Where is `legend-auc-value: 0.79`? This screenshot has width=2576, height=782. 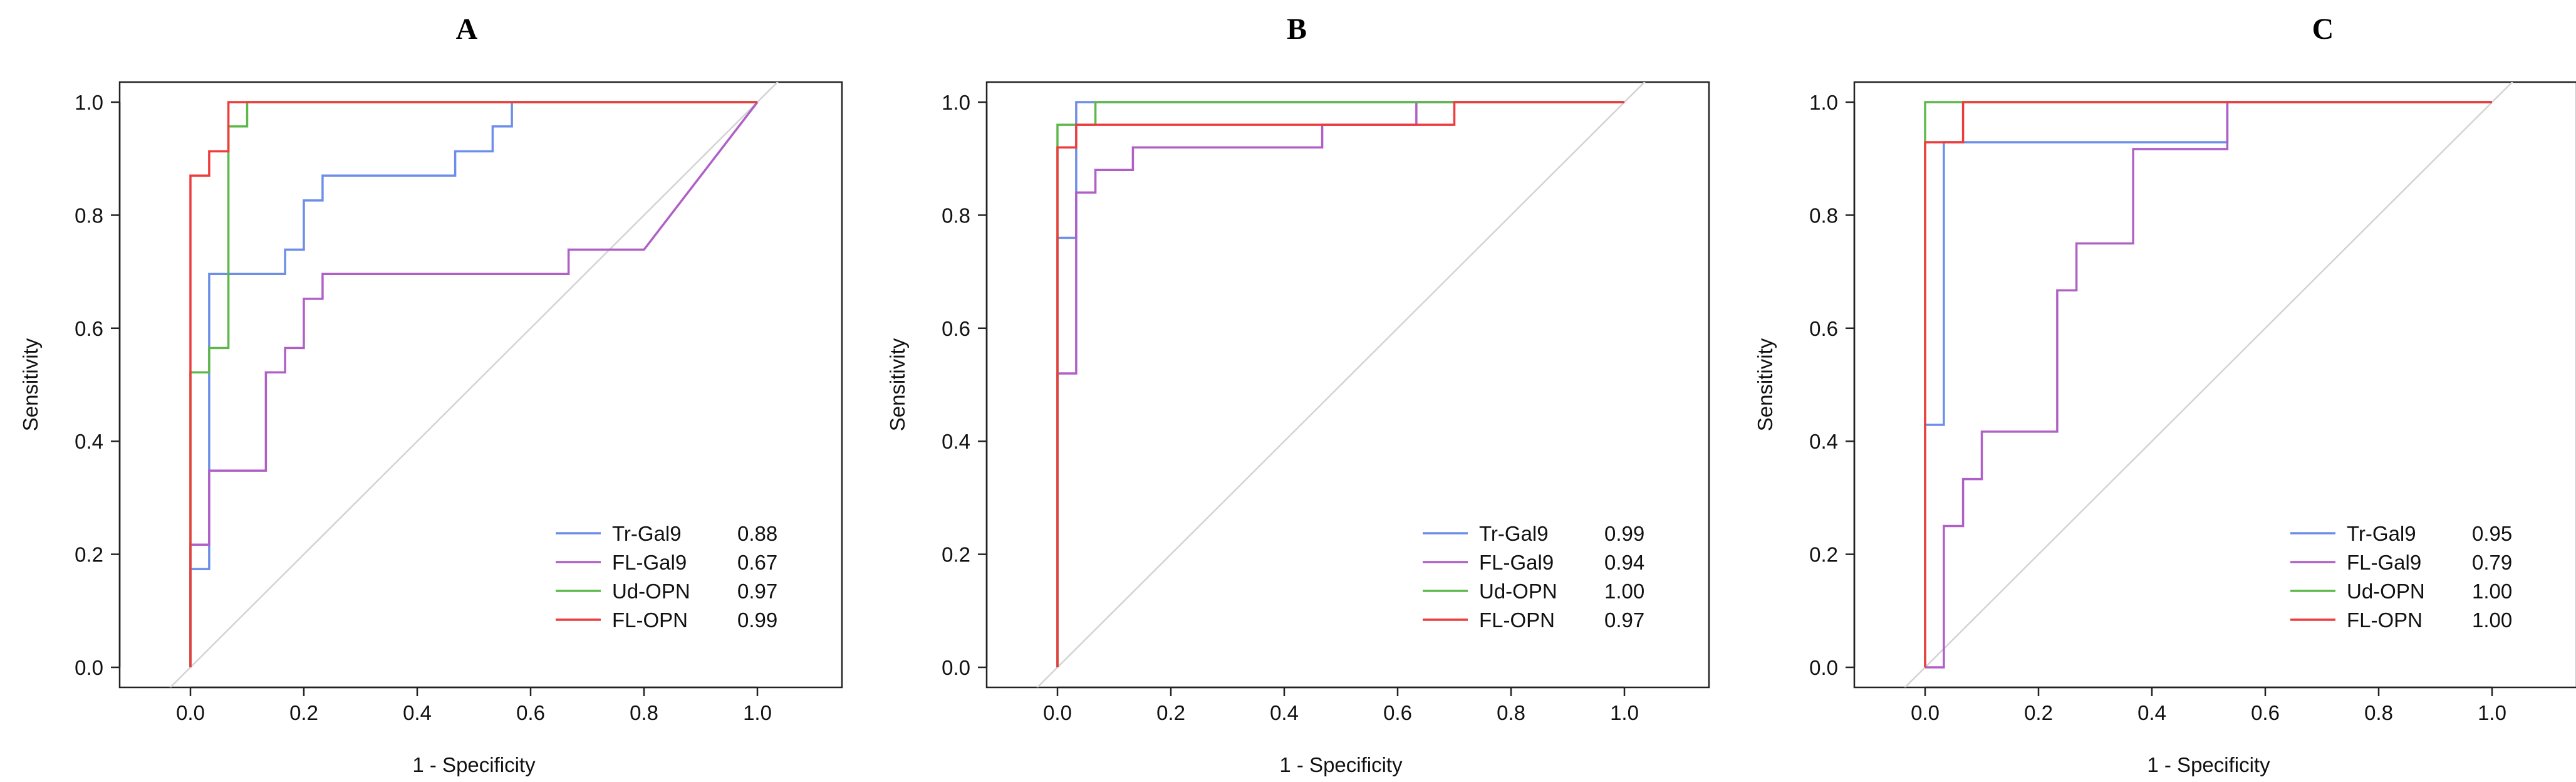 legend-auc-value: 0.79 is located at coordinates (2492, 562).